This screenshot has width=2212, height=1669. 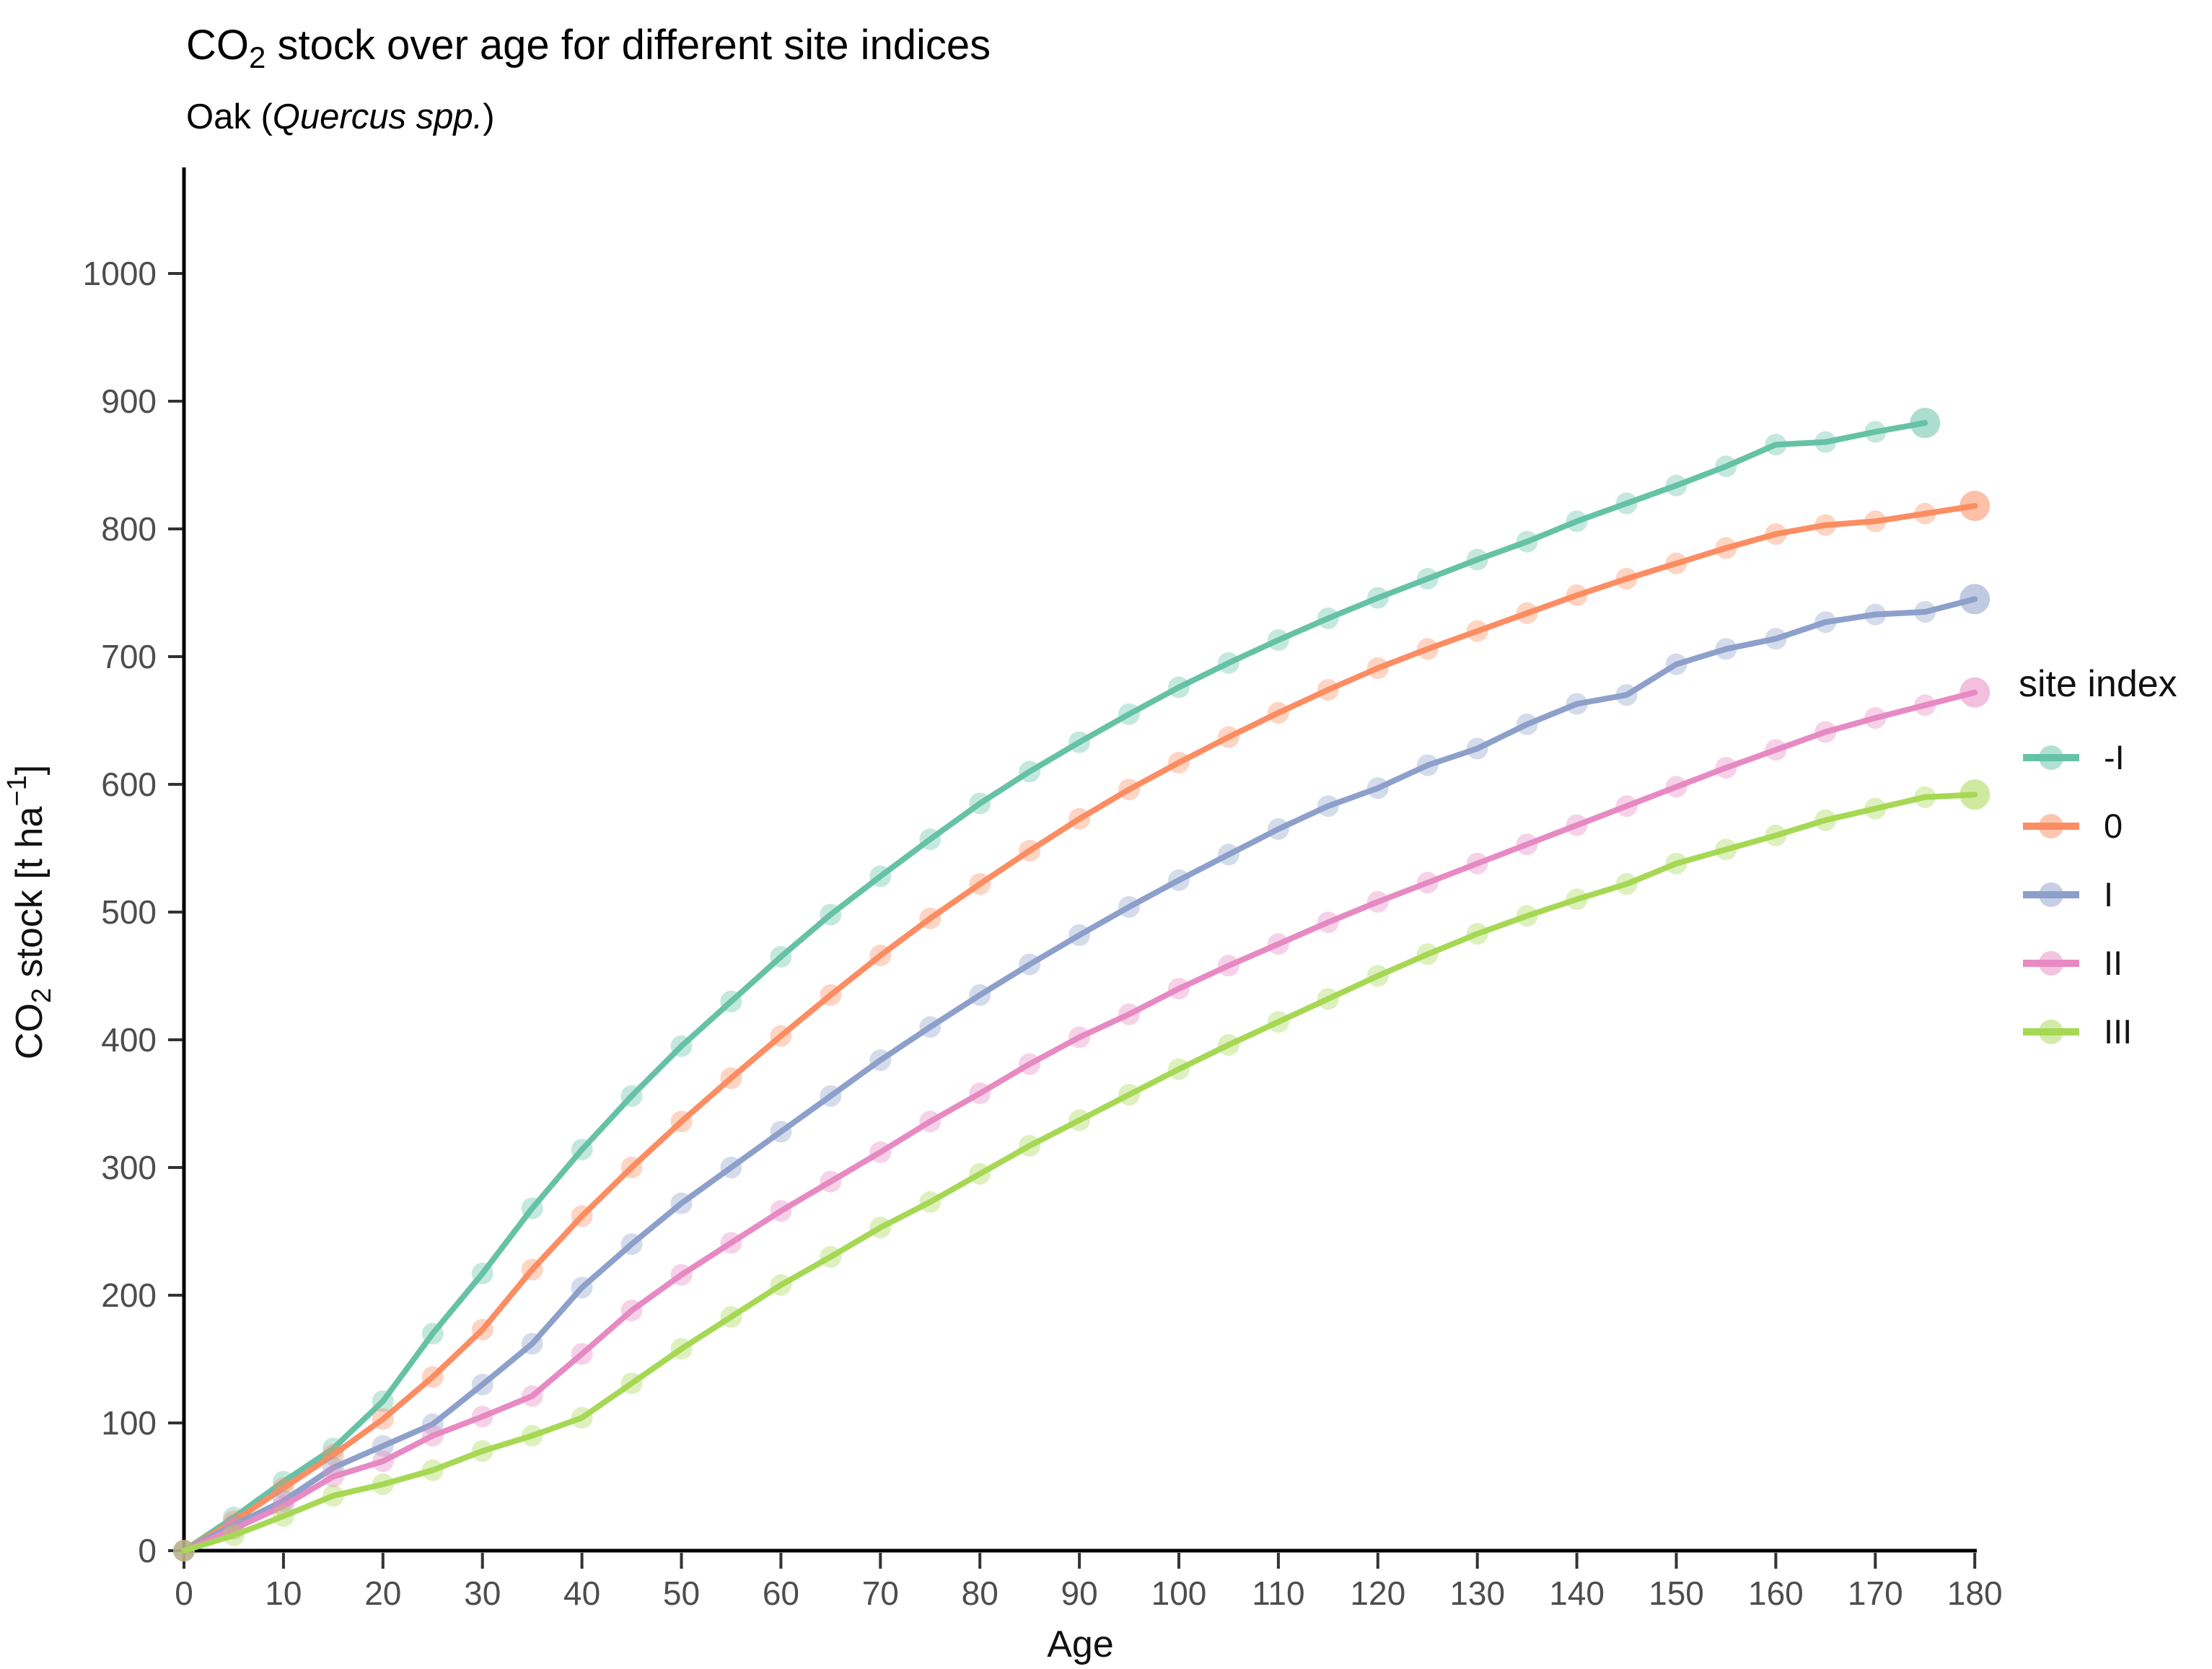 I want to click on x-axis-tick-label: 120, so click(x=1377, y=1593).